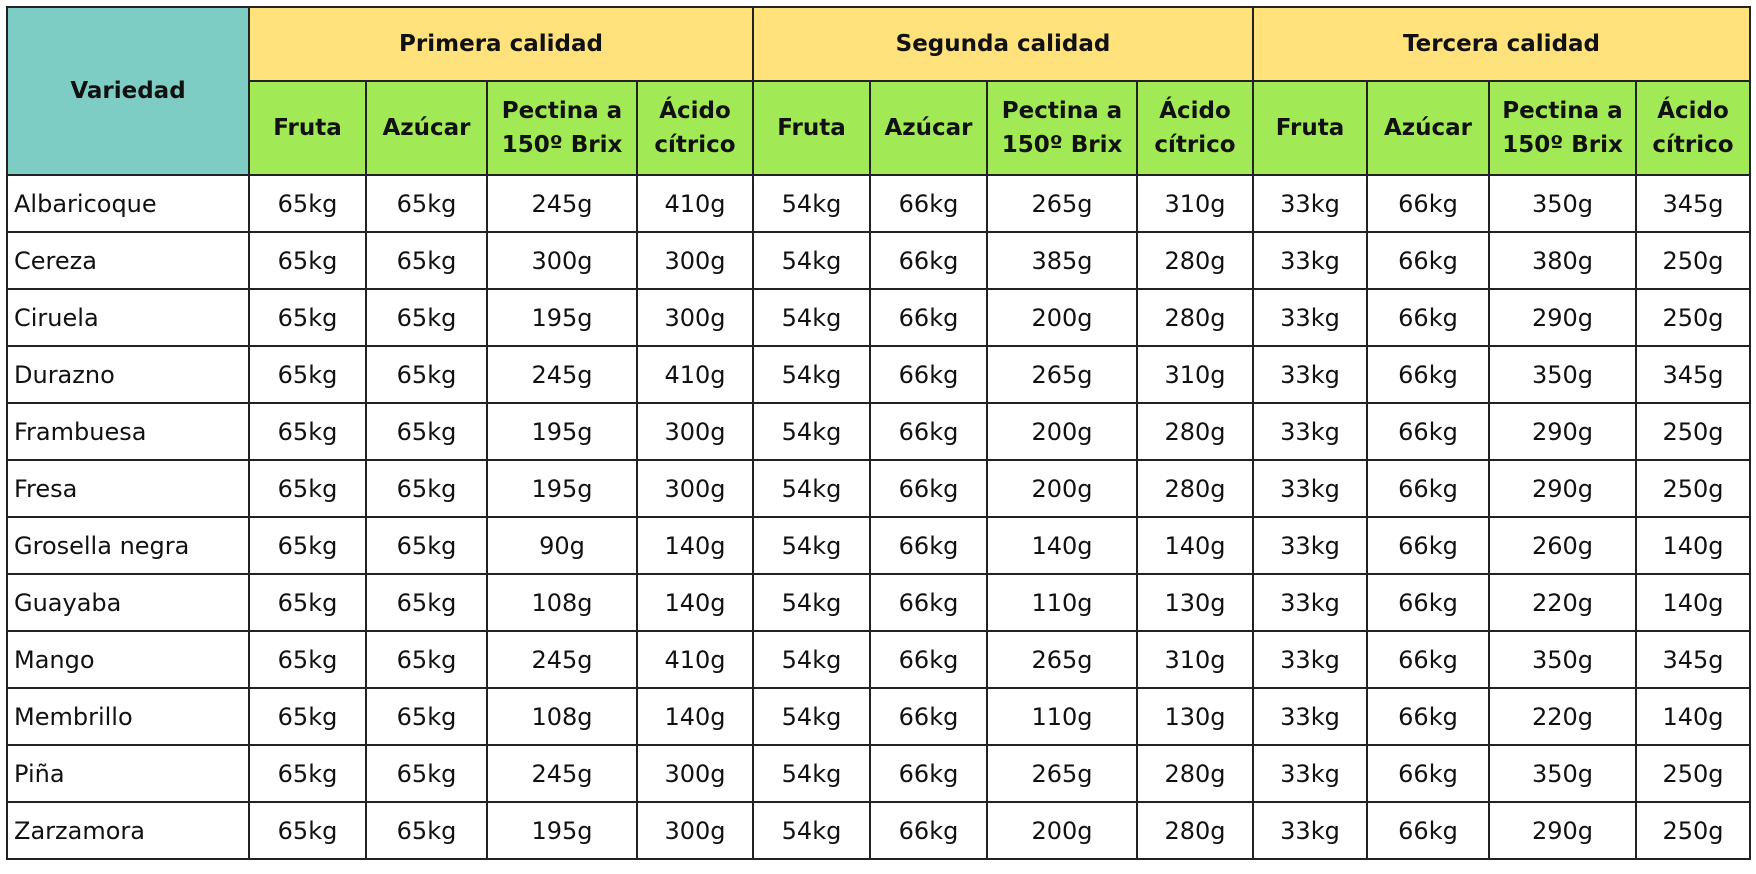 This screenshot has width=1756, height=874. I want to click on value-cell: 345g, so click(1693, 203).